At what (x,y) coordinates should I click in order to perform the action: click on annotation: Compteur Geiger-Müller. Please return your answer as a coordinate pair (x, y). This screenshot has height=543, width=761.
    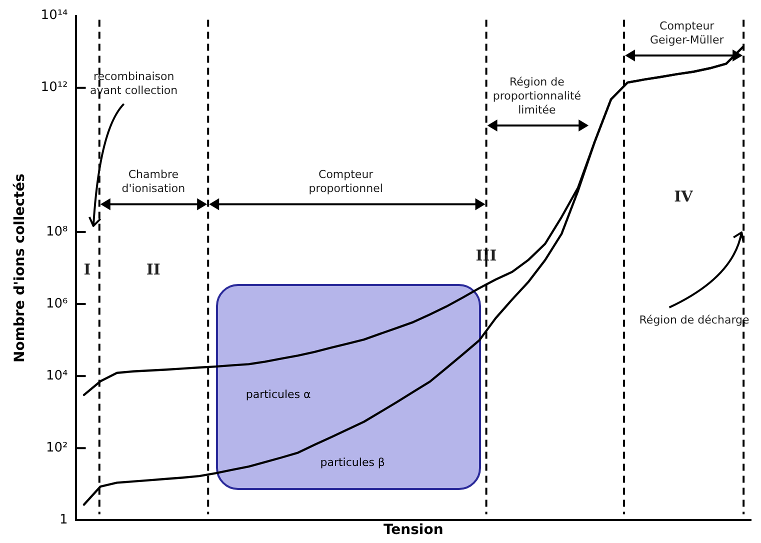
    Looking at the image, I should click on (687, 32).